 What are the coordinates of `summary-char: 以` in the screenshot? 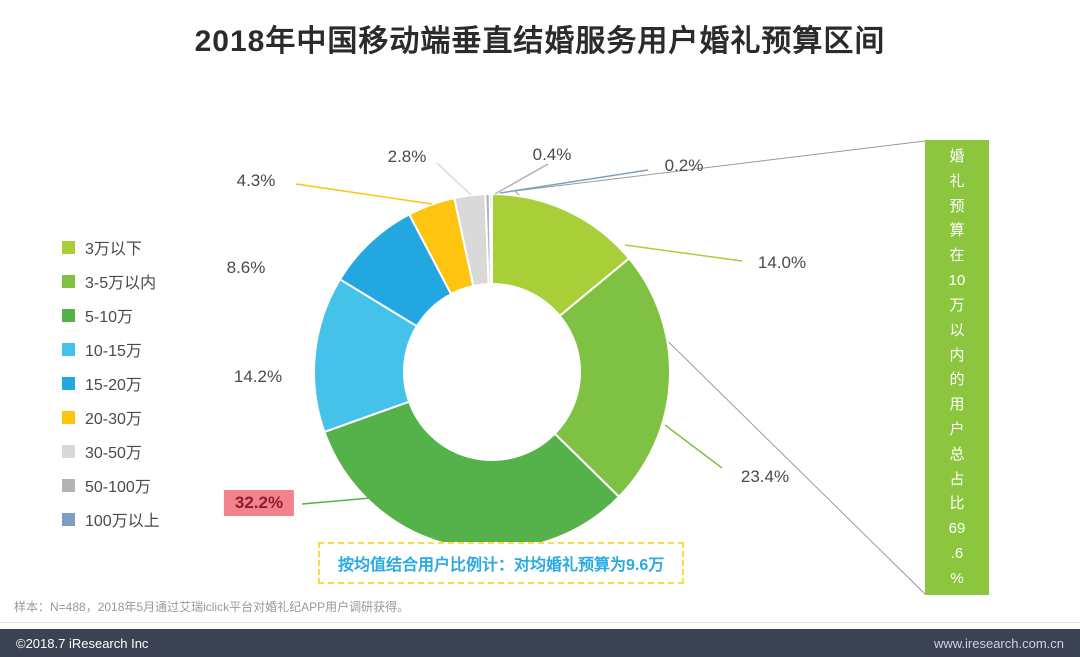 It's located at (957, 330).